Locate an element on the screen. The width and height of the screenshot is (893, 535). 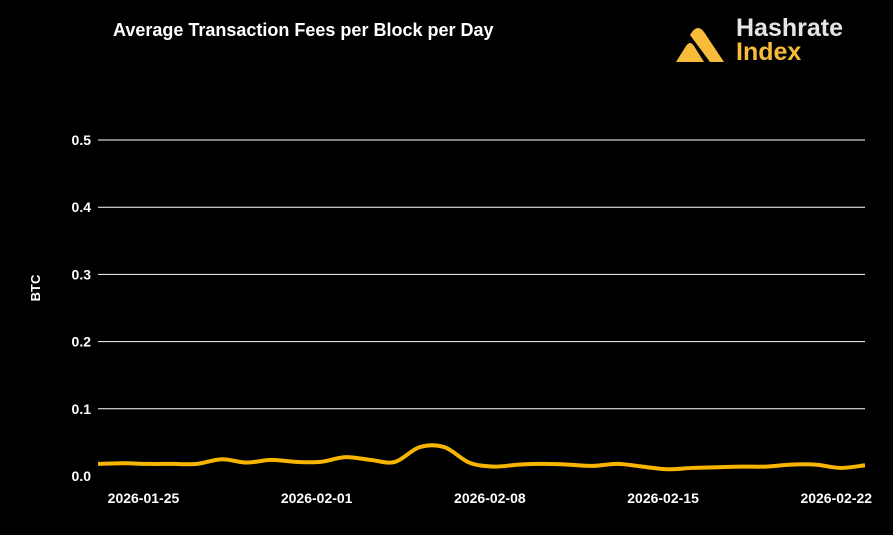
x-tick-label: 2026-02-08 is located at coordinates (490, 498).